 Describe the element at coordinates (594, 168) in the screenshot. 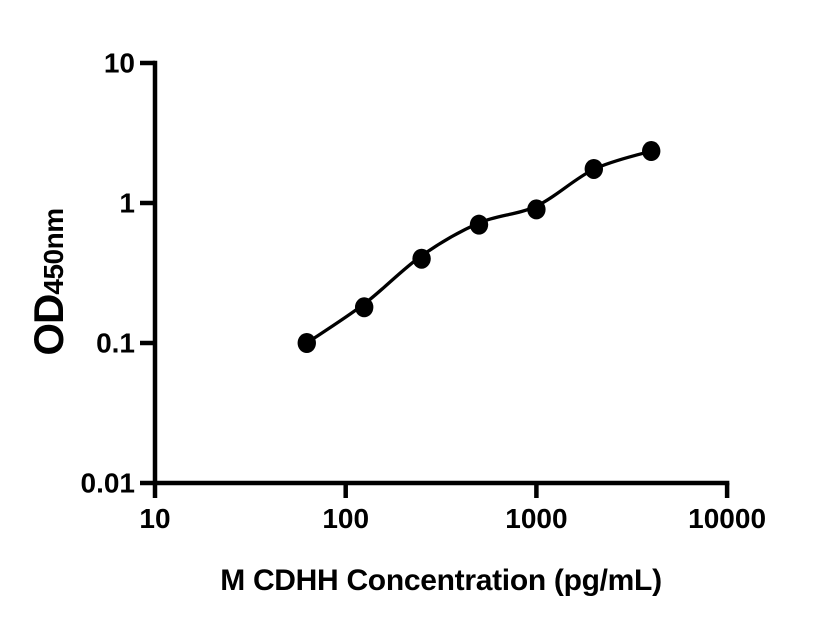

I see `data-point-2000` at that location.